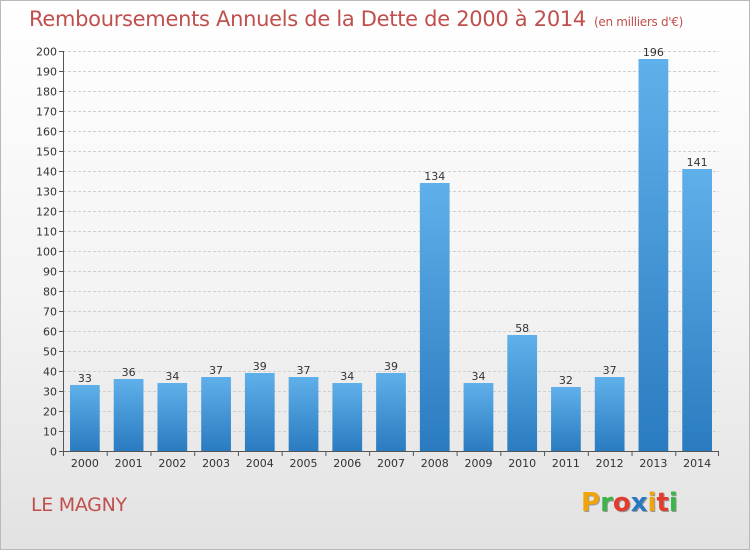 The image size is (750, 551). I want to click on proxiti-logo: Proxiti, so click(629, 503).